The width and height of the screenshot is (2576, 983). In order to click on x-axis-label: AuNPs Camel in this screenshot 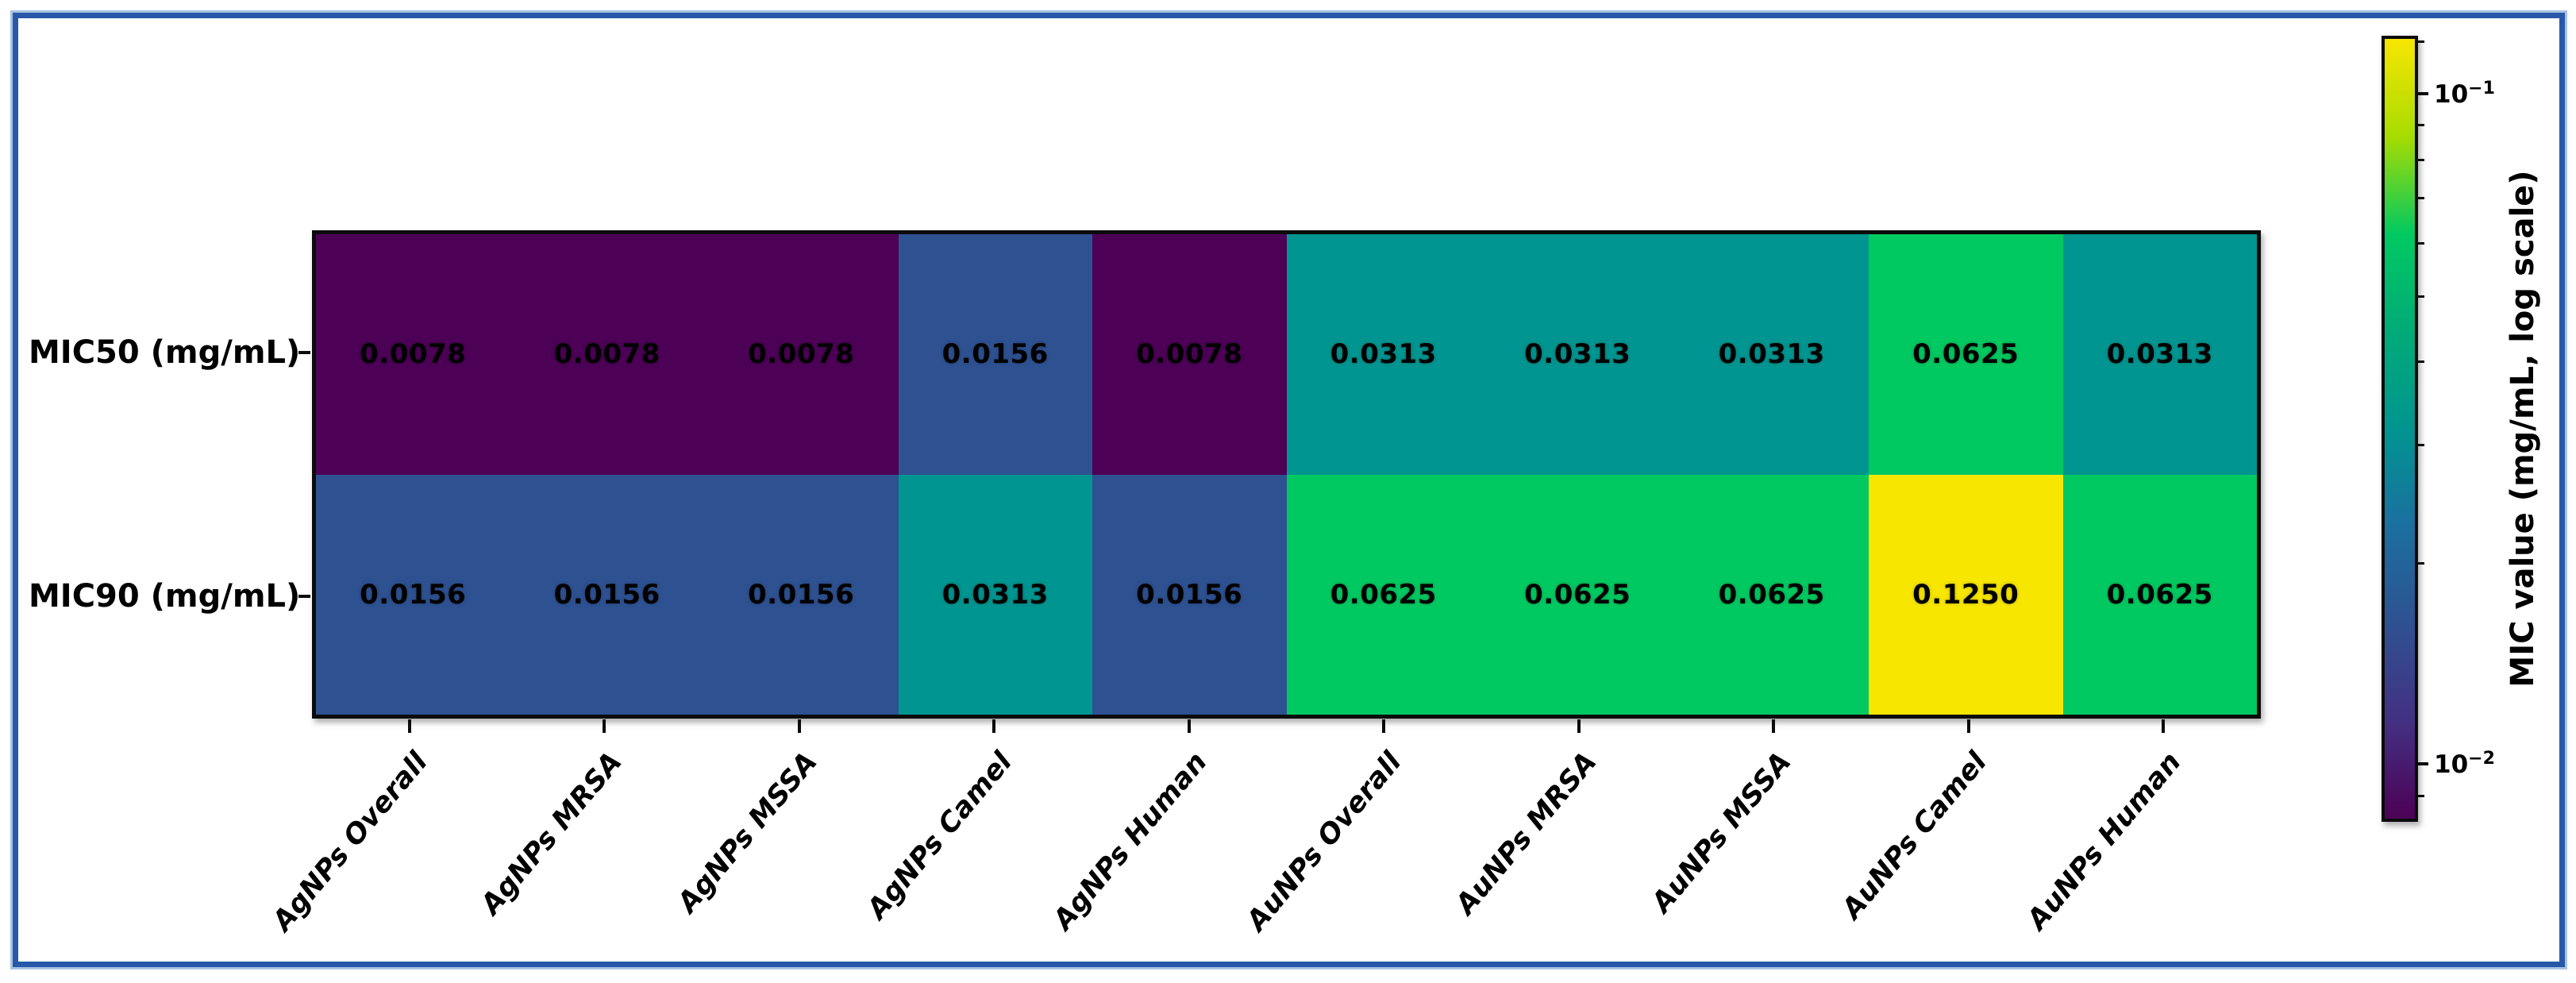, I will do `click(1914, 836)`.